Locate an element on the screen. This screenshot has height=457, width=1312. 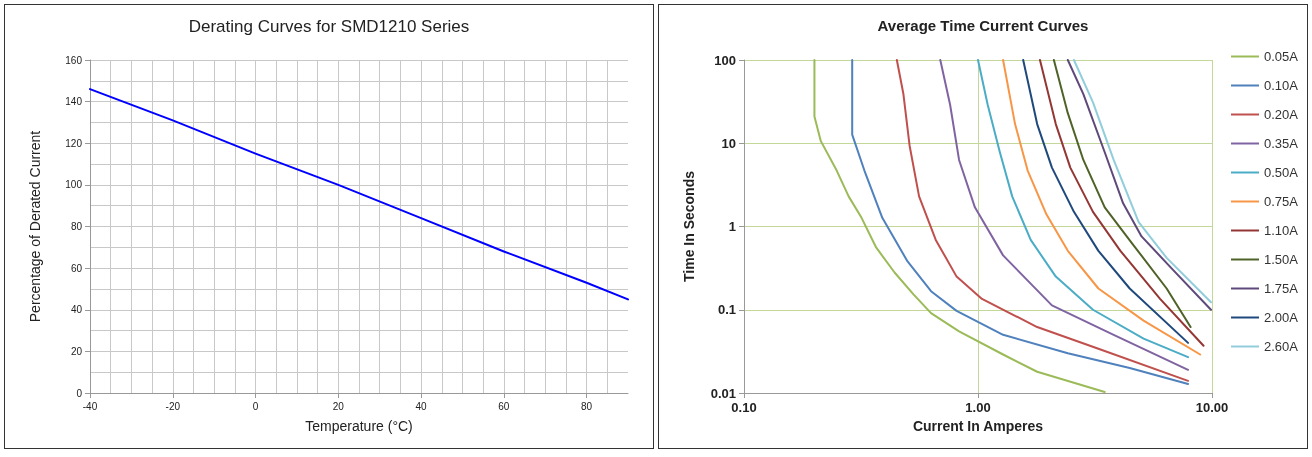
legend-label: 0.10A is located at coordinates (1281, 85).